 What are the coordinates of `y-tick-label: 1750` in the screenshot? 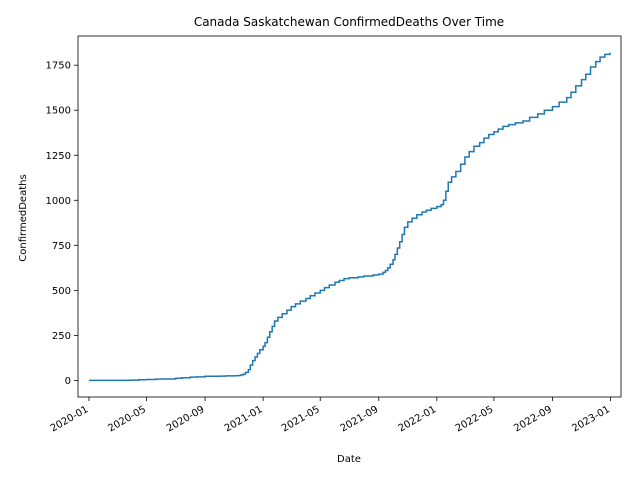 It's located at (58, 66).